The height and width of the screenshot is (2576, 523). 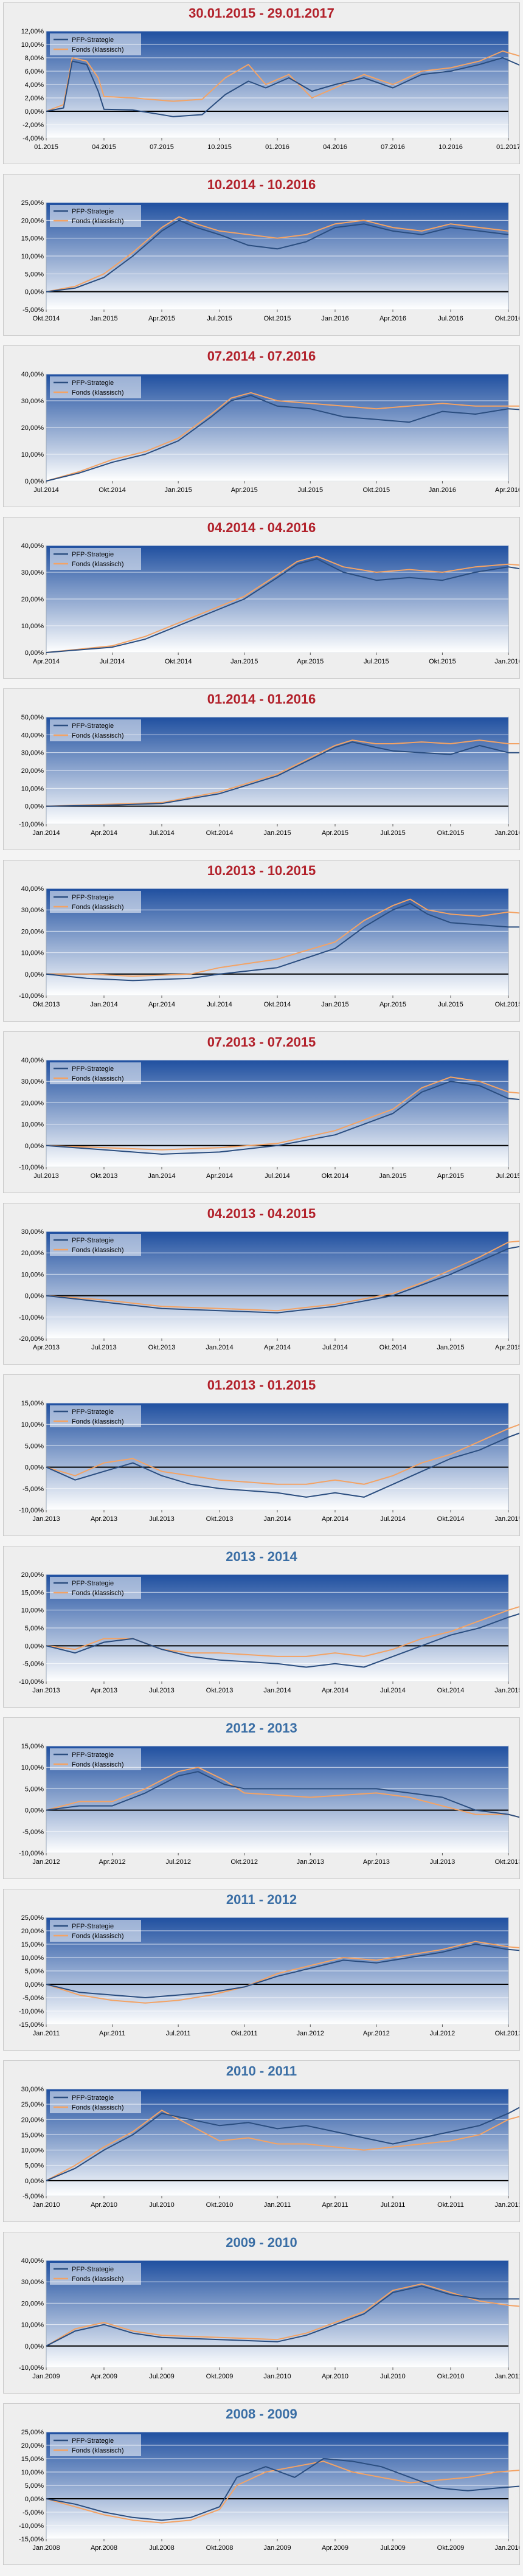 I want to click on y-tick-label: 15,00%, so click(x=33, y=1944).